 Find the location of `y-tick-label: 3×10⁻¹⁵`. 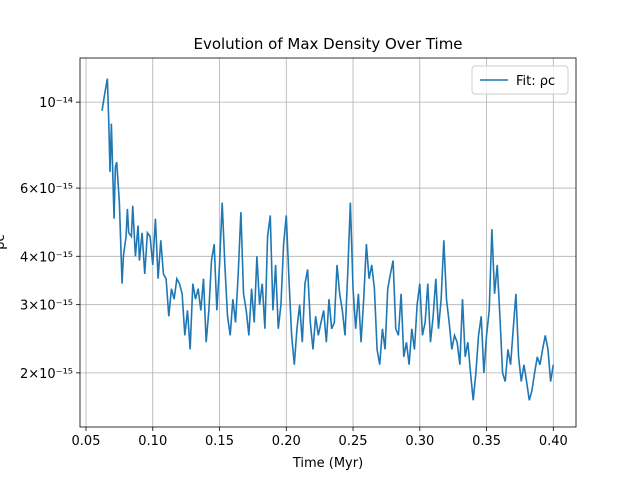

y-tick-label: 3×10⁻¹⁵ is located at coordinates (46, 306).